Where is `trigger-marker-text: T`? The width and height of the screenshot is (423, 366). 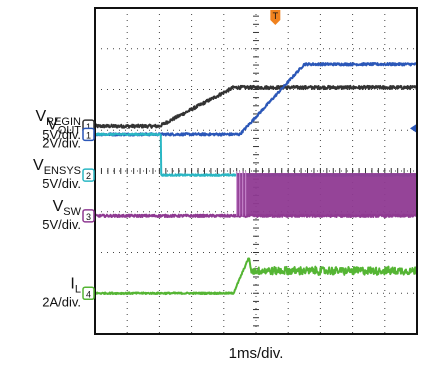 trigger-marker-text: T is located at coordinates (276, 16).